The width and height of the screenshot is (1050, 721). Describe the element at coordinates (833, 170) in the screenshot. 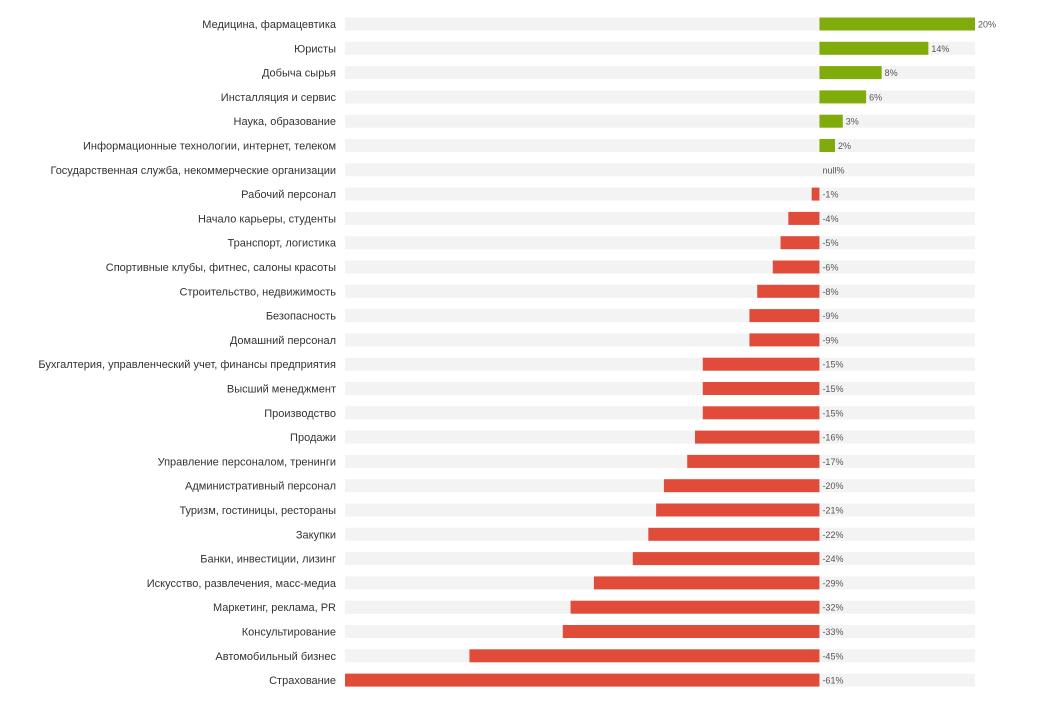

I see `value-label: null%` at that location.